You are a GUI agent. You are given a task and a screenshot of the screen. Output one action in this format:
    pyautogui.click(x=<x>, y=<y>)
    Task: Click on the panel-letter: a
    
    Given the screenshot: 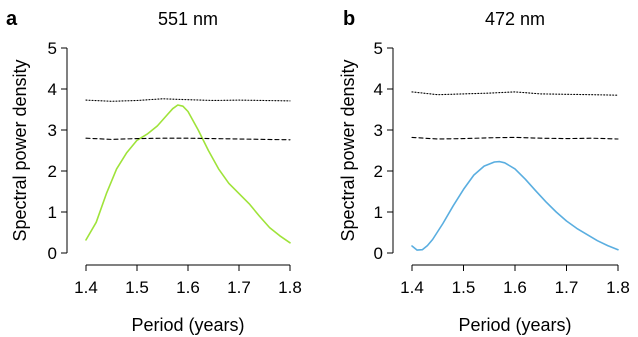 What is the action you would take?
    pyautogui.click(x=12, y=19)
    